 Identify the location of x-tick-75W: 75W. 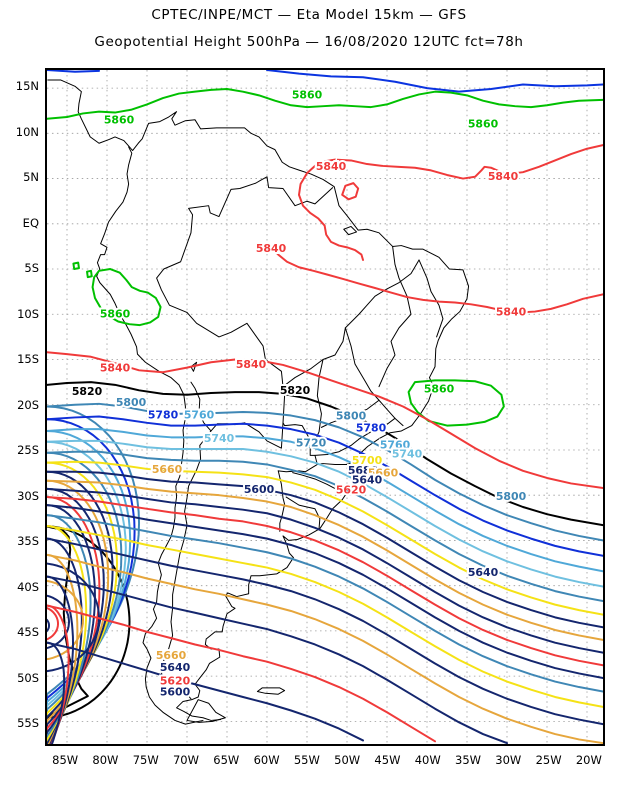
(145, 760).